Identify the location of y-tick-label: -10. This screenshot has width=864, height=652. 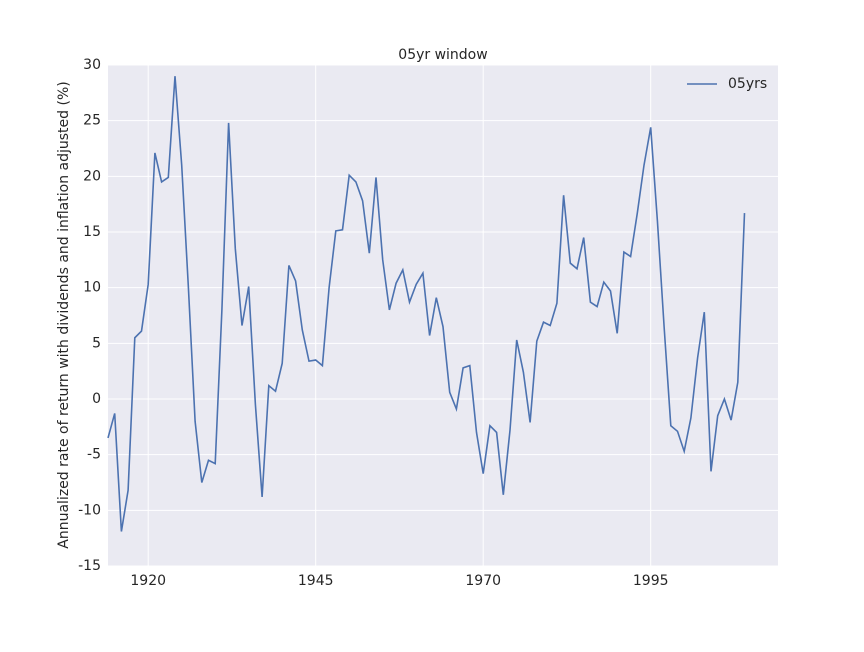
(89, 510).